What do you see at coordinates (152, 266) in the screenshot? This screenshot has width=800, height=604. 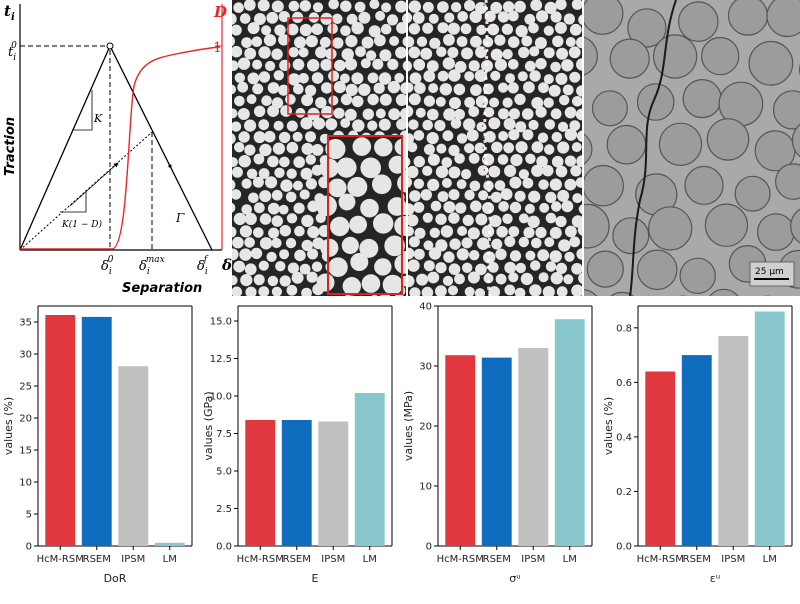 I see `deltamax-tick-label: δimax` at bounding box center [152, 266].